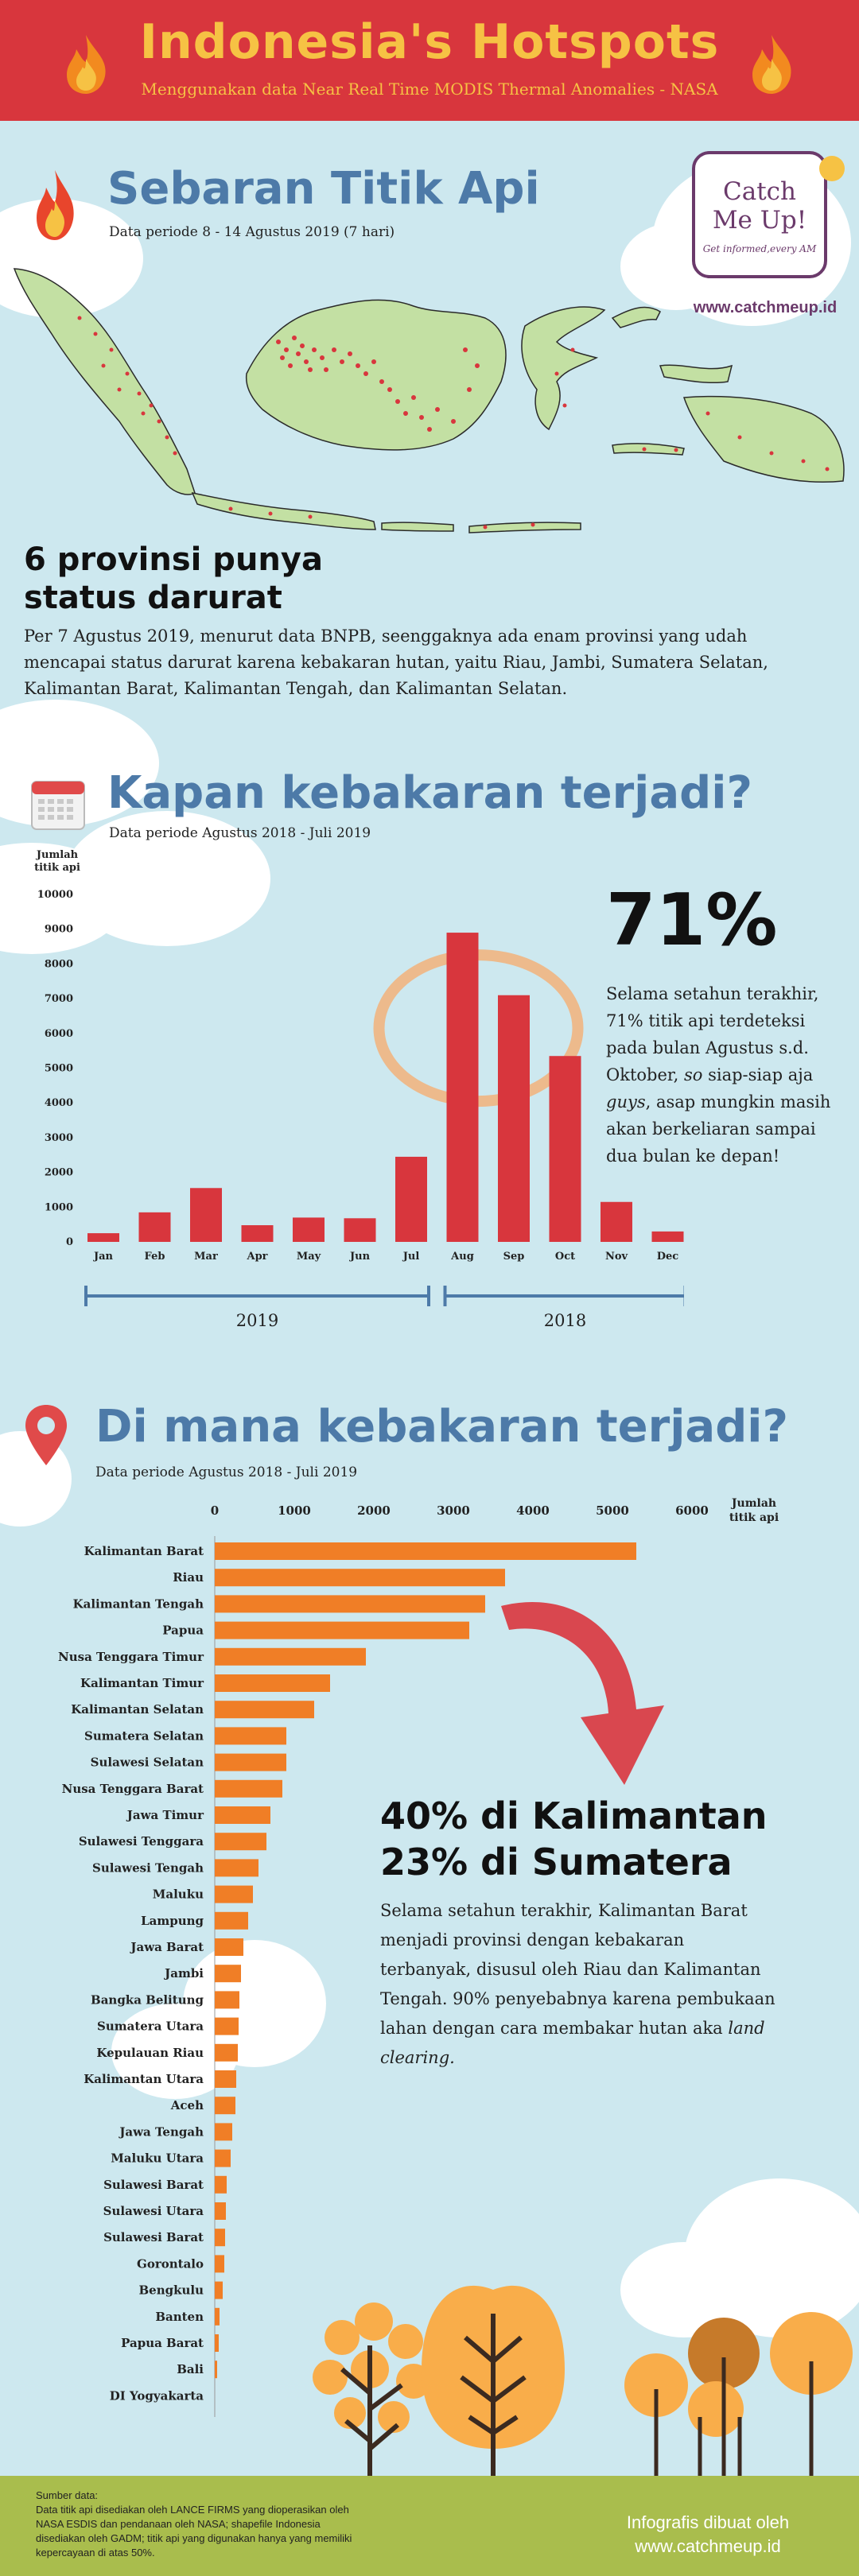 Image resolution: width=859 pixels, height=2576 pixels. I want to click on x-tick-label: Feb, so click(155, 1257).